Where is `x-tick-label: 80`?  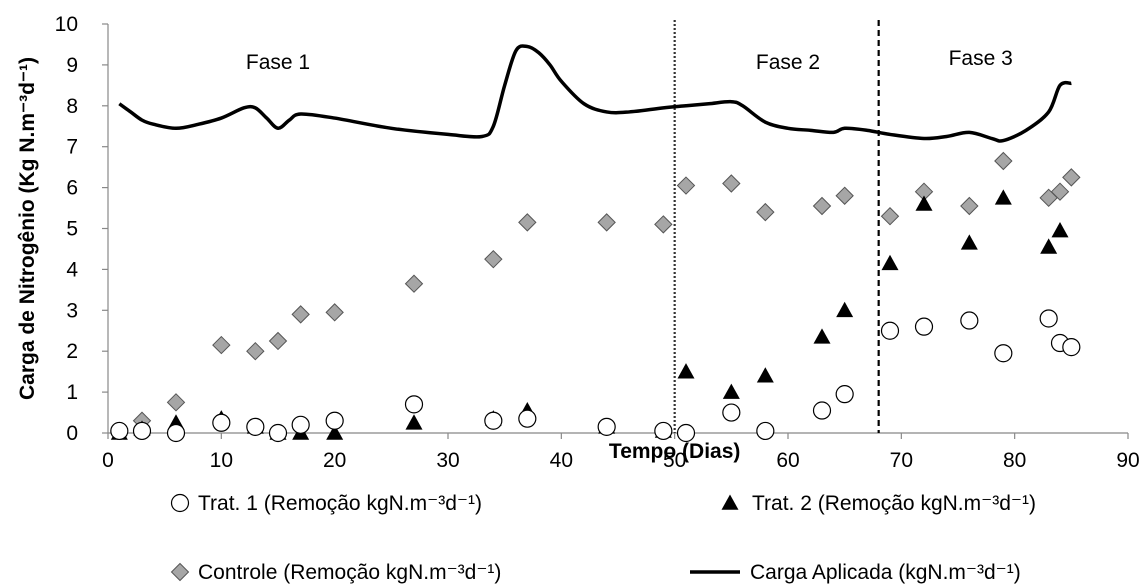 x-tick-label: 80 is located at coordinates (1014, 460).